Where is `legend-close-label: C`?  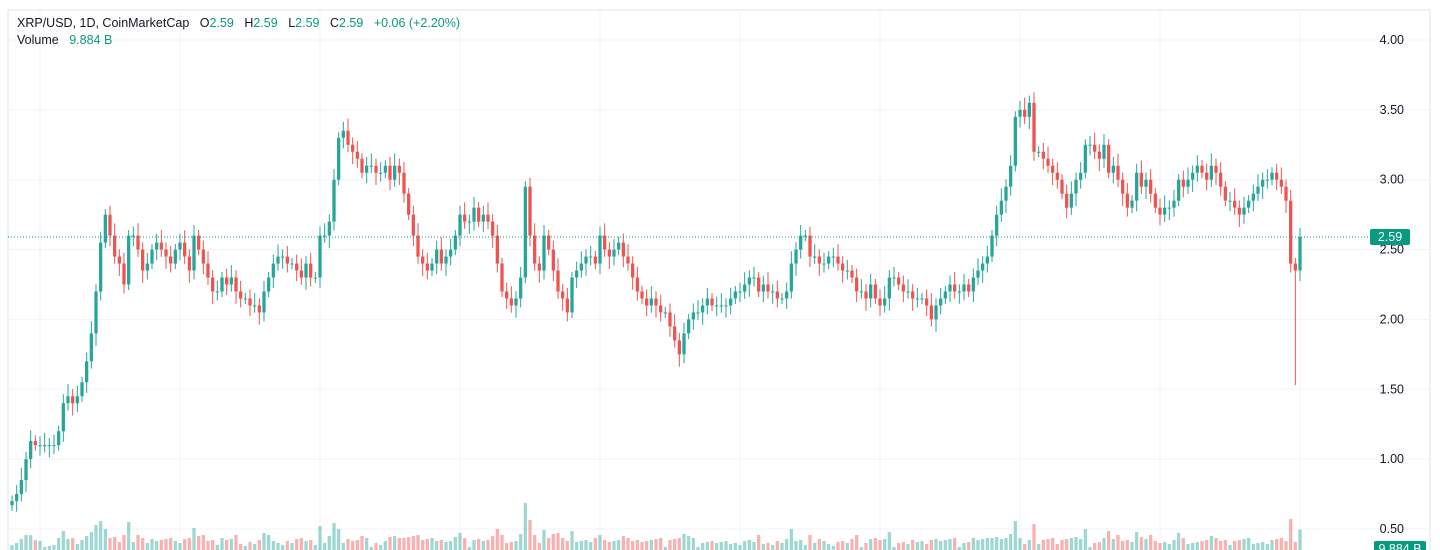
legend-close-label: C is located at coordinates (334, 23).